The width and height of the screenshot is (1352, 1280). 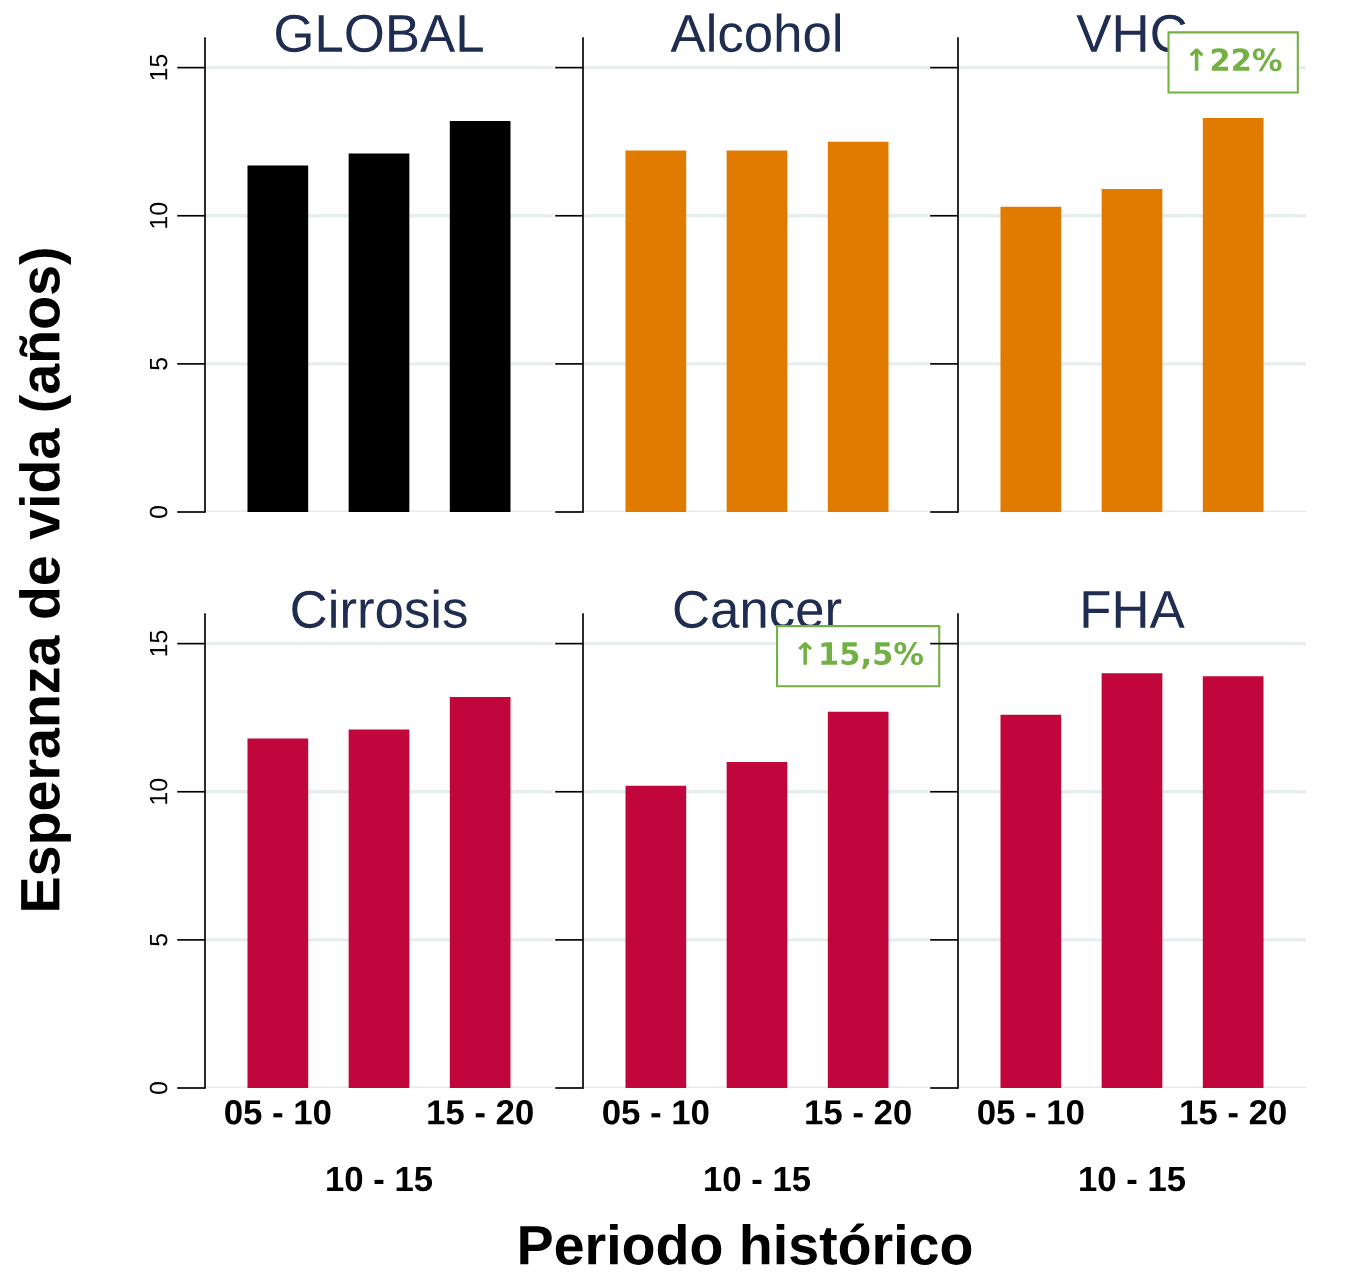 What do you see at coordinates (45, 579) in the screenshot?
I see `y-axis-title: Esperanza de vida (años)` at bounding box center [45, 579].